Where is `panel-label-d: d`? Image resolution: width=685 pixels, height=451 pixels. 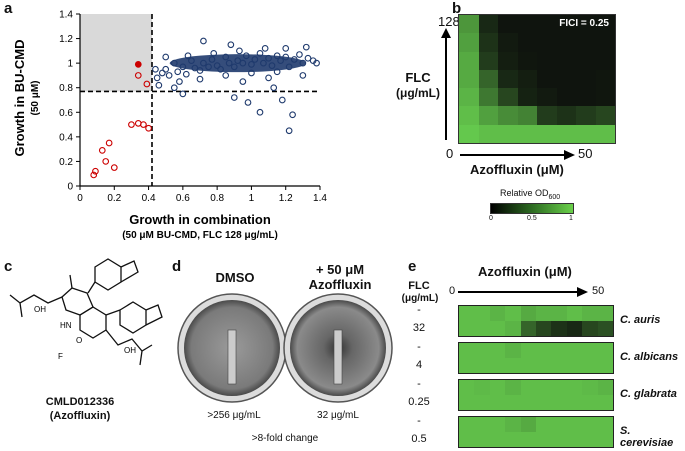 panel-label-d: d is located at coordinates (177, 266).